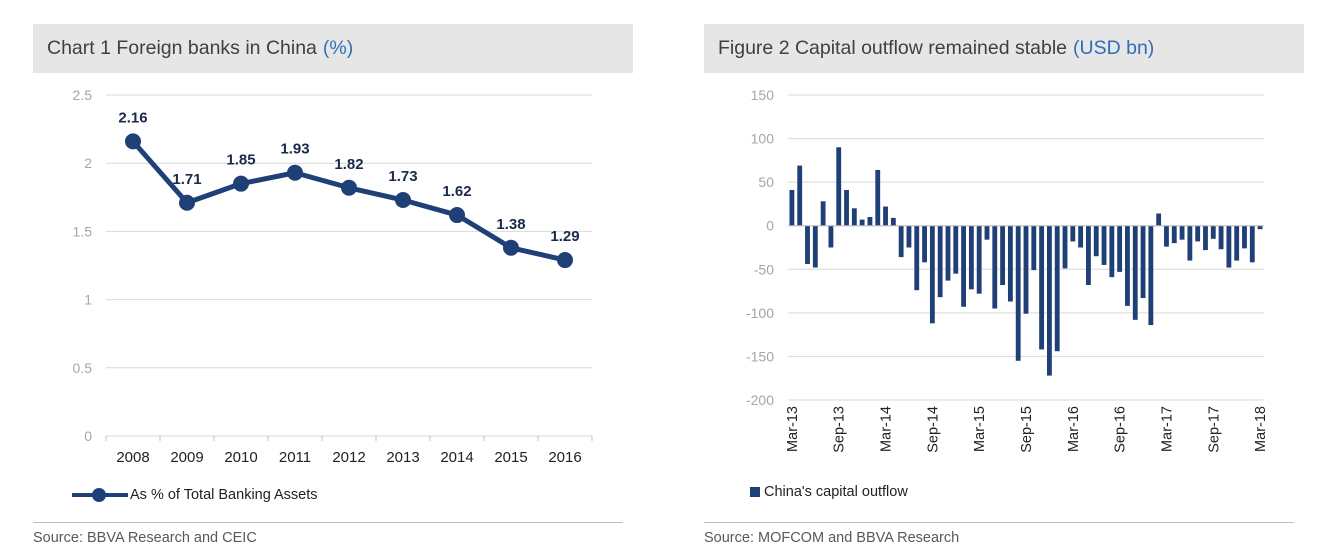 The height and width of the screenshot is (560, 1334). What do you see at coordinates (1074, 429) in the screenshot?
I see `chart2-x-tick-label: Mar-16` at bounding box center [1074, 429].